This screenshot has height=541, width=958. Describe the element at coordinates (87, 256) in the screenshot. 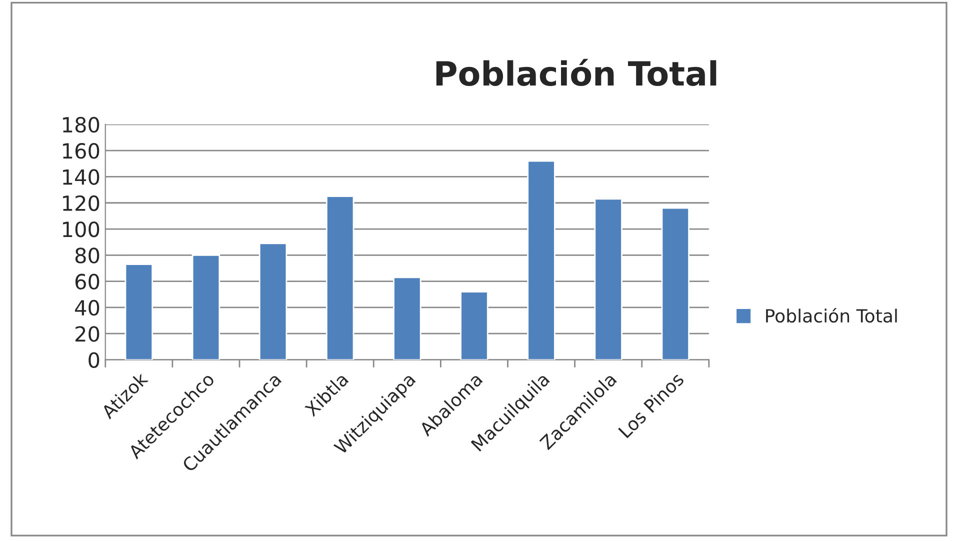

I see `y-tick-label: 80` at that location.